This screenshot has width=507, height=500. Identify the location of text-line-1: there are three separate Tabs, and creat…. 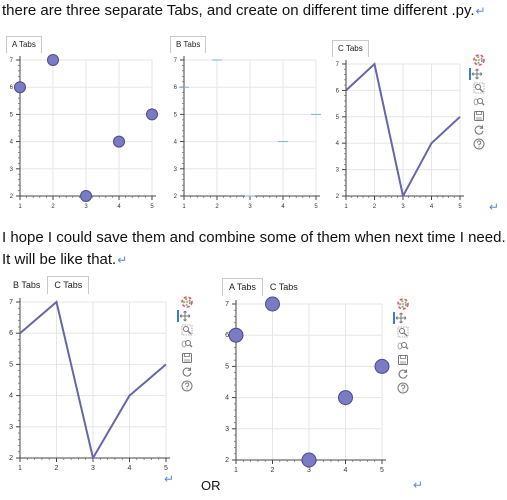
(244, 10).